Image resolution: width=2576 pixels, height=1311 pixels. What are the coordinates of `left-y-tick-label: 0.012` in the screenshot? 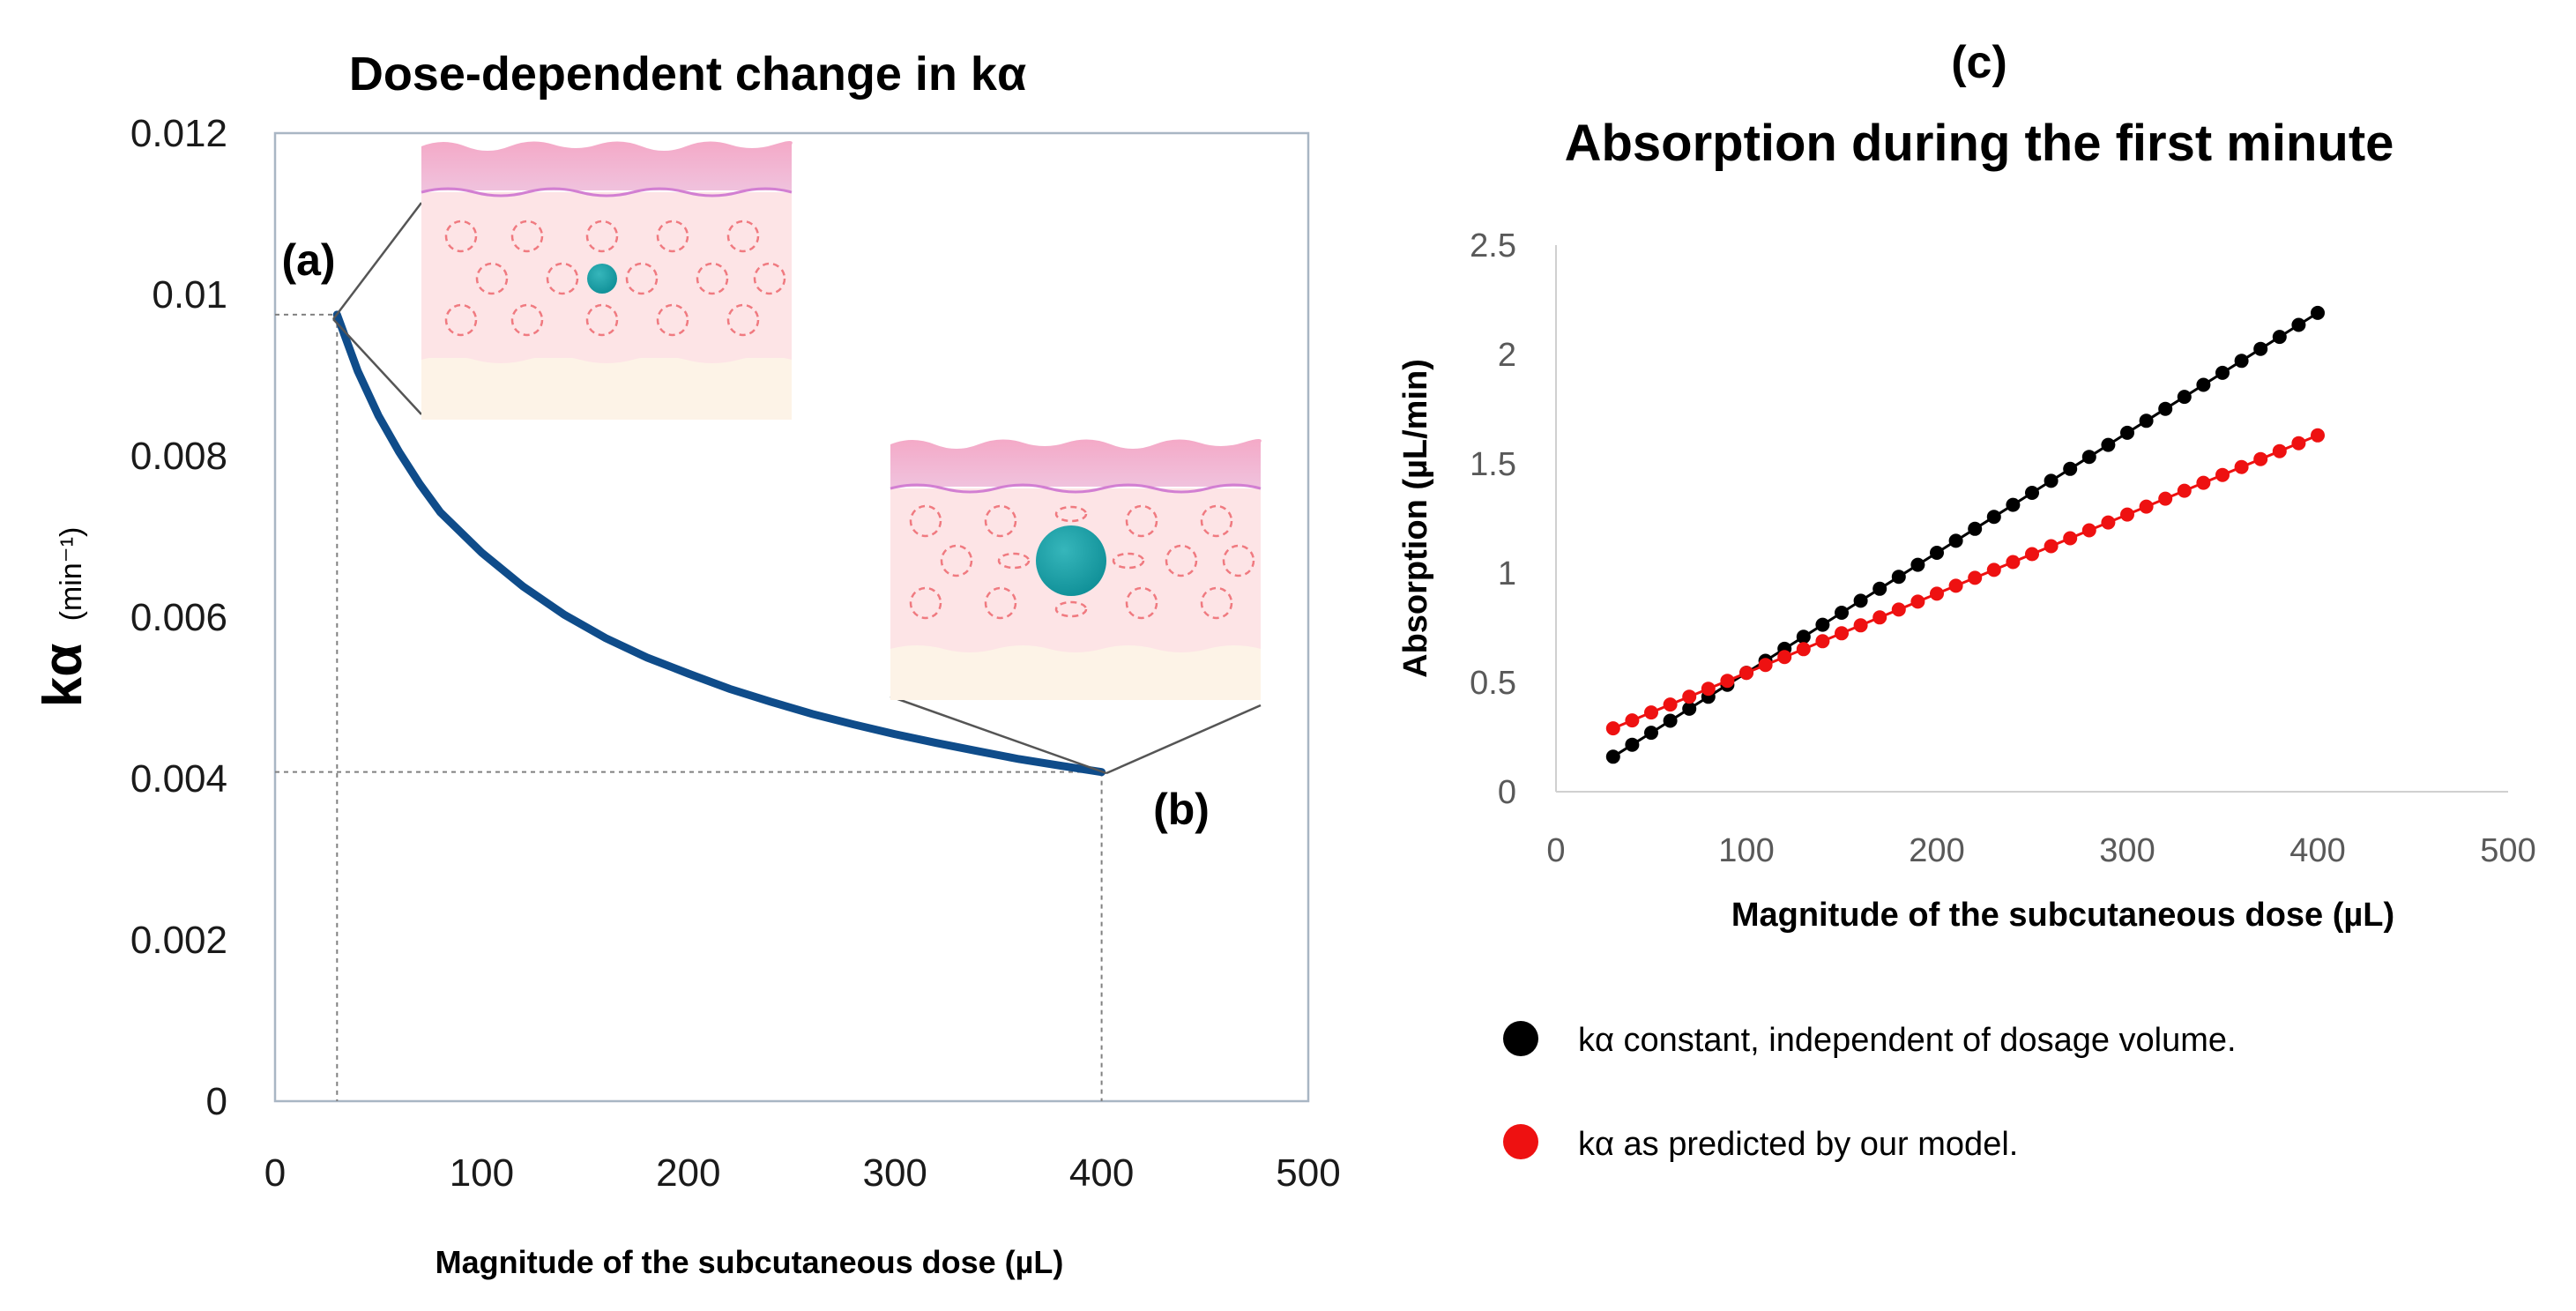 It's located at (178, 133).